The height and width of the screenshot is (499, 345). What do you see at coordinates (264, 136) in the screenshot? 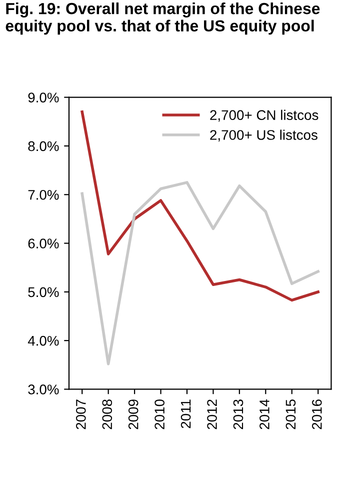
I see `legend-label: 2,700+ US listcos` at bounding box center [264, 136].